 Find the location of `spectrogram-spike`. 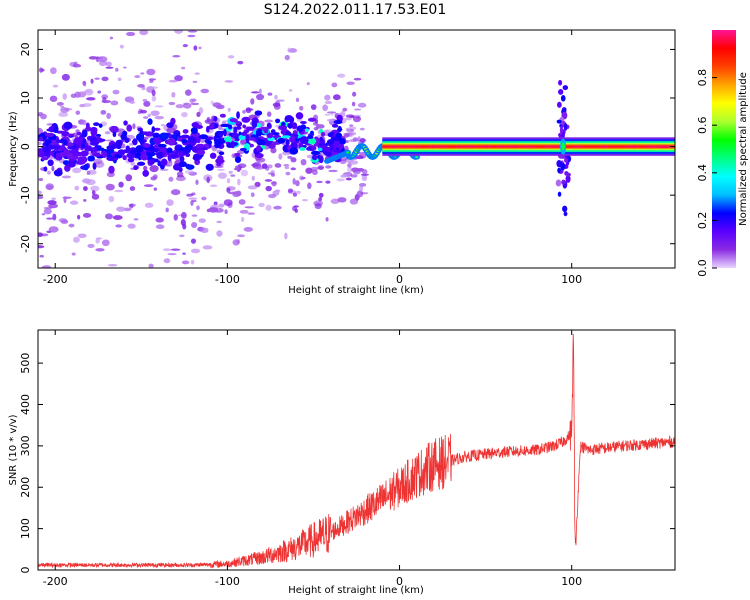

spectrogram-spike is located at coordinates (563, 146).